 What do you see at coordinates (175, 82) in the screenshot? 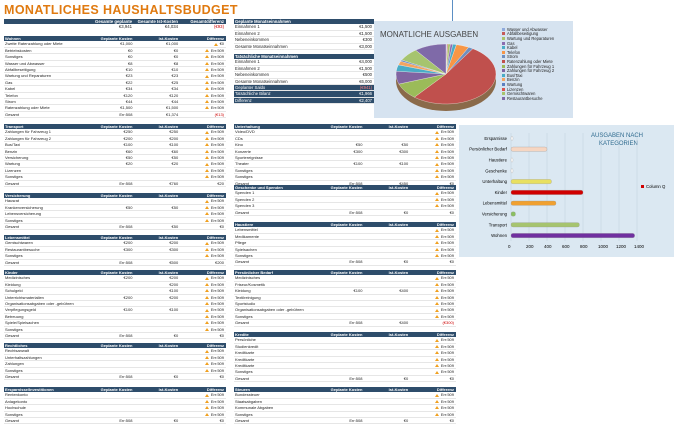
I see `cell: €25` at bounding box center [175, 82].